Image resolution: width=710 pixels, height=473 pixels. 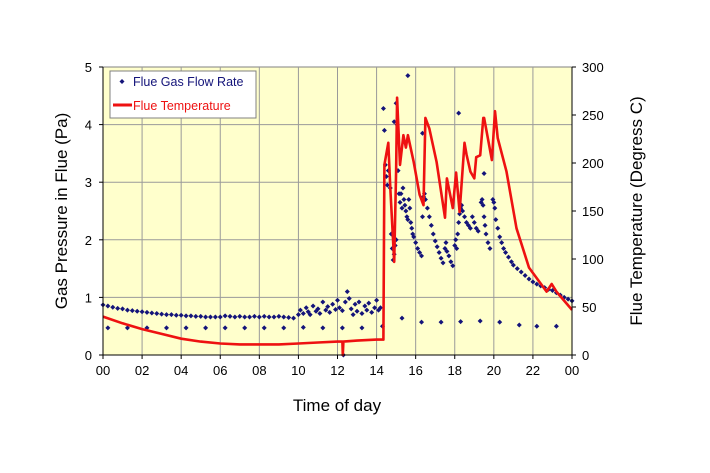 What do you see at coordinates (593, 67) in the screenshot?
I see `y-right-tick-label: 300` at bounding box center [593, 67].